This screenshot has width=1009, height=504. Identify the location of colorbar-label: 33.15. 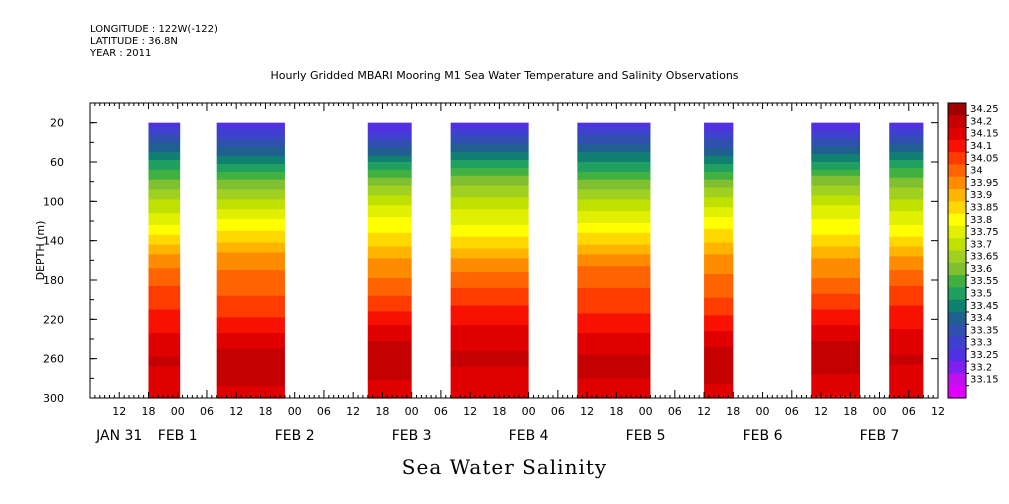
(984, 380).